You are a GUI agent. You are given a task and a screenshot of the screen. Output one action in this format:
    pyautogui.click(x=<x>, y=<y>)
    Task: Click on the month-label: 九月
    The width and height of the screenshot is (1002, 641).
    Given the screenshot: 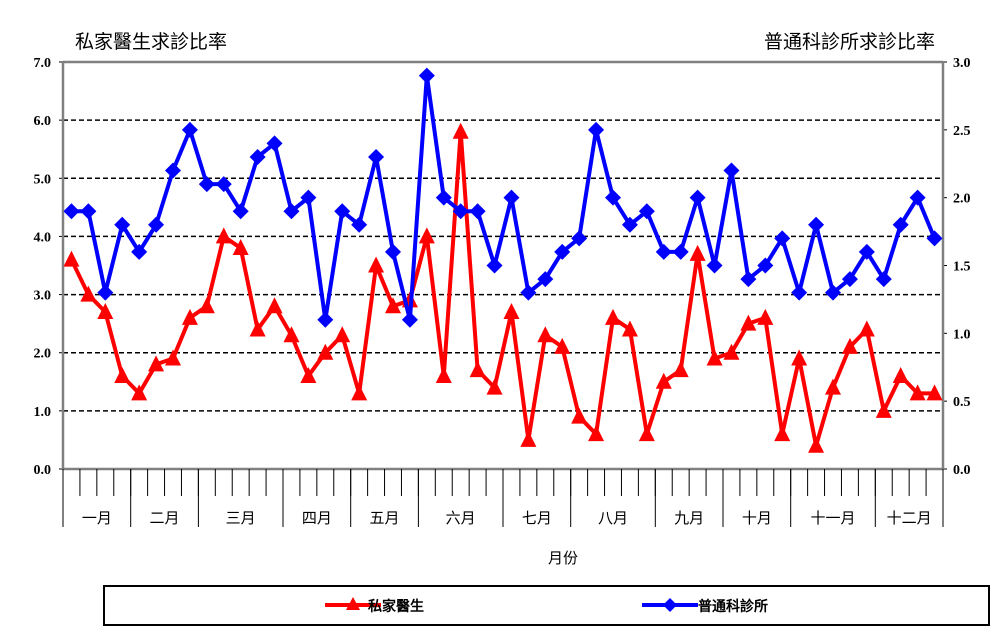 What is the action you would take?
    pyautogui.click(x=689, y=518)
    